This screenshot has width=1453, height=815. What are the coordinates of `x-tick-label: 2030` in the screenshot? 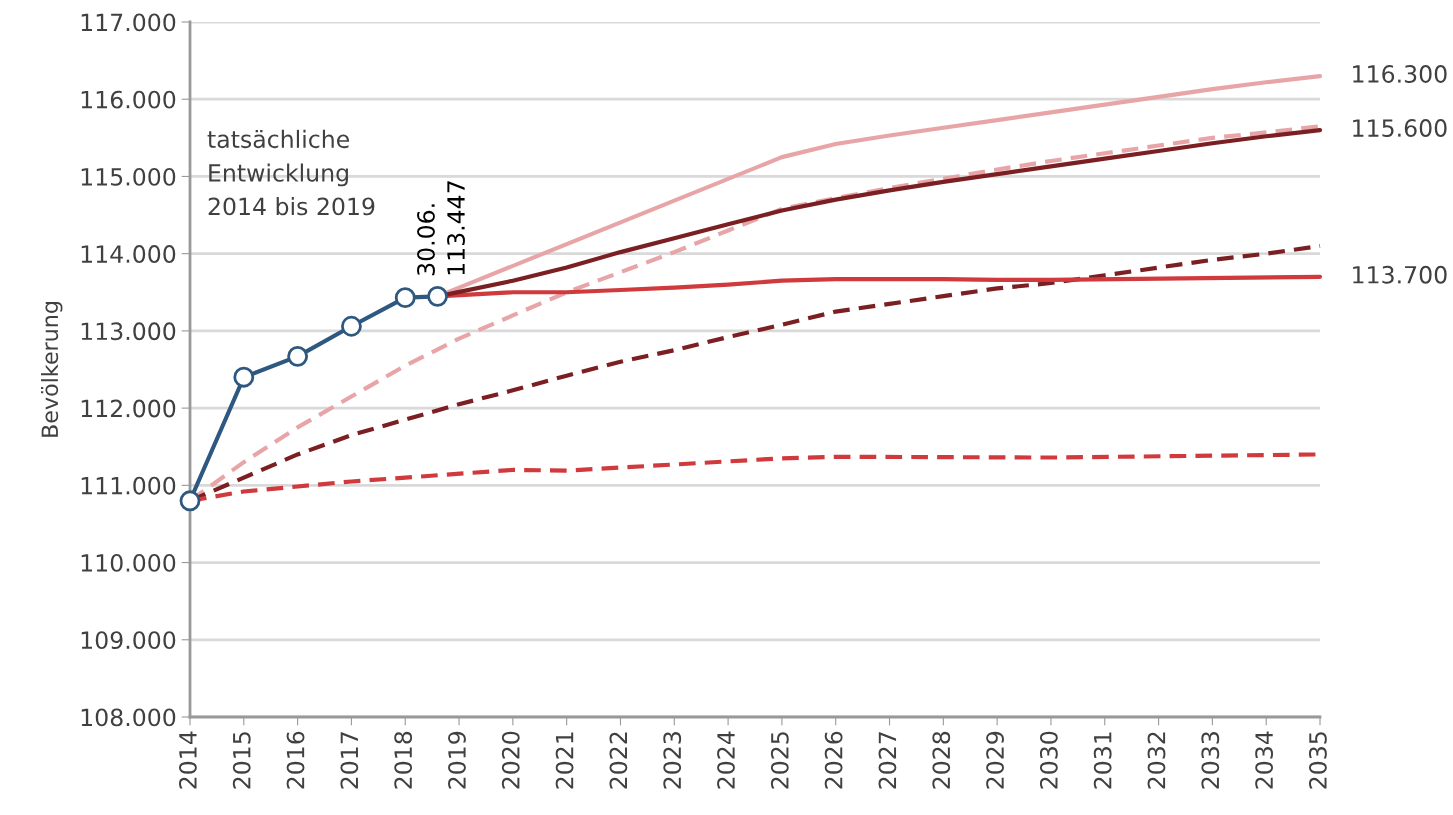 It's located at (1048, 760).